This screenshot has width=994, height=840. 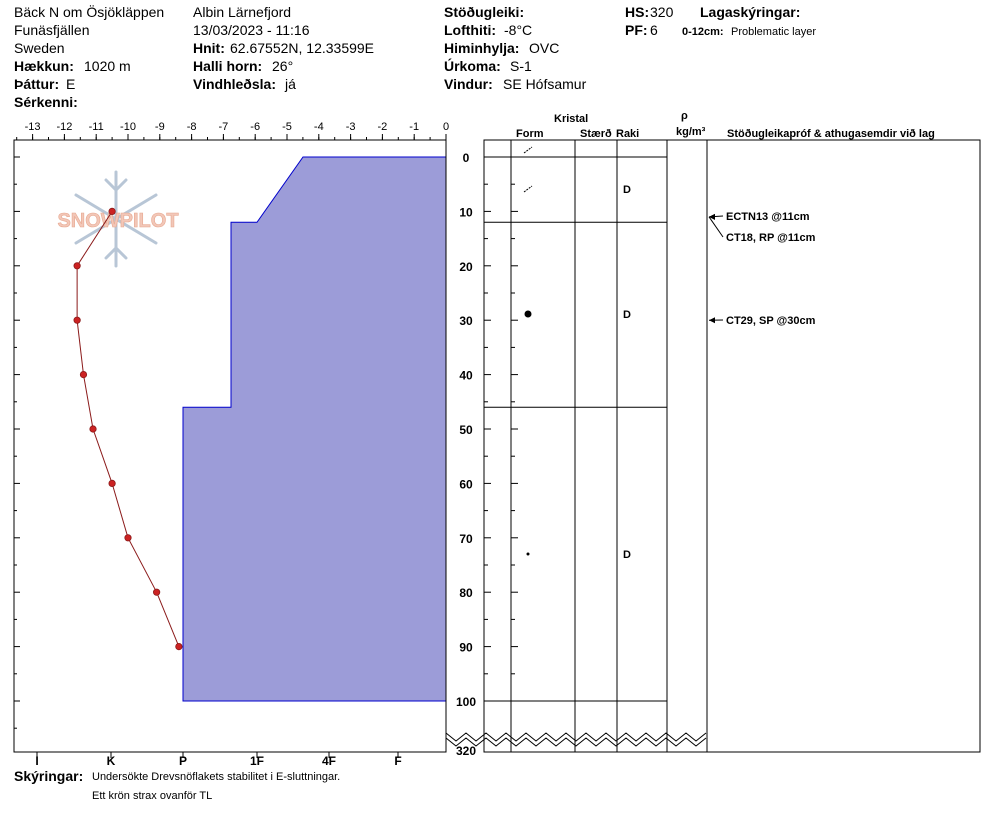 I want to click on wind-value: SE Hófsamur, so click(x=545, y=84).